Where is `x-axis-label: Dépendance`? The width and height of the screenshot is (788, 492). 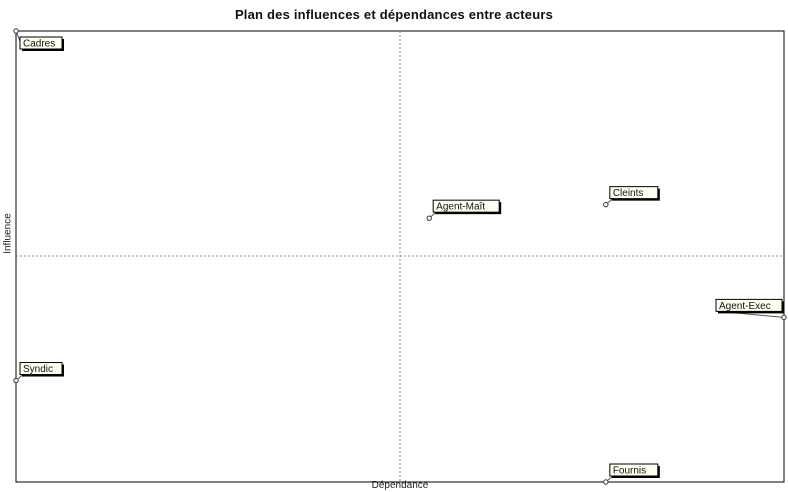
x-axis-label: Dépendance is located at coordinates (400, 485).